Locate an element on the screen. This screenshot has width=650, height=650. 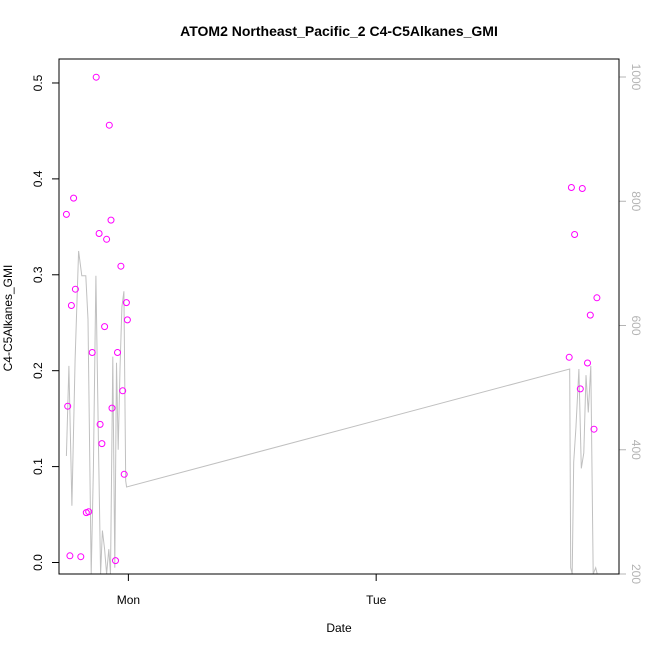
y-tick-label: 0.4 is located at coordinates (38, 178).